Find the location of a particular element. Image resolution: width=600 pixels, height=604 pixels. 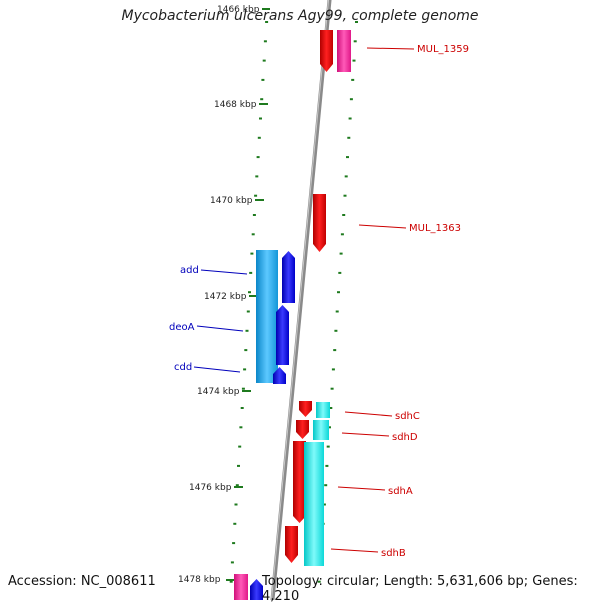

leader-sdhB is located at coordinates (354, 550).